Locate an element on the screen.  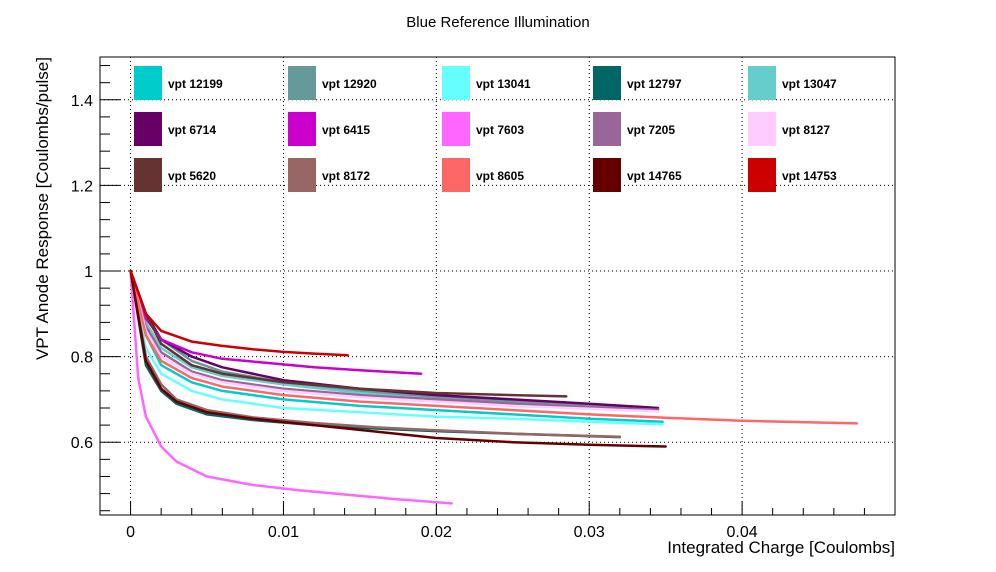
legend-label: vpt 14753 is located at coordinates (809, 176).